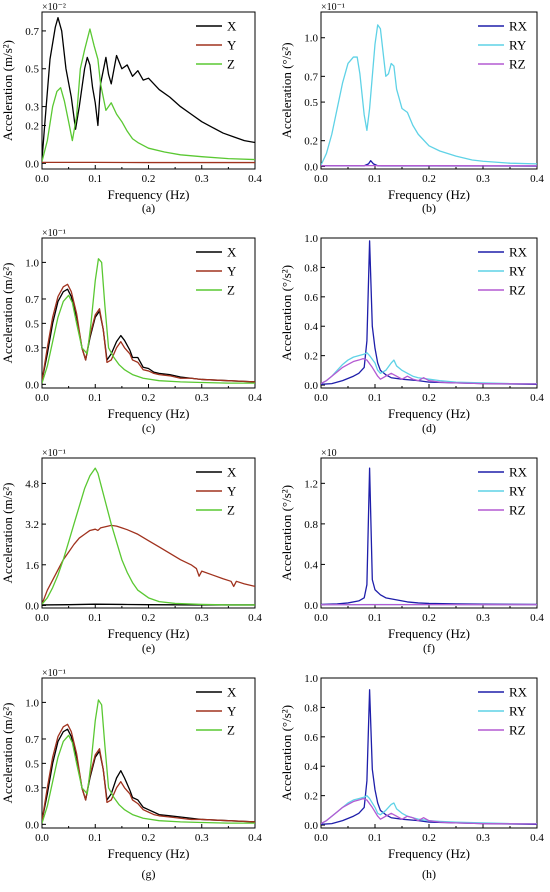  What do you see at coordinates (32, 566) in the screenshot?
I see `y-tick-label: 1.6` at bounding box center [32, 566].